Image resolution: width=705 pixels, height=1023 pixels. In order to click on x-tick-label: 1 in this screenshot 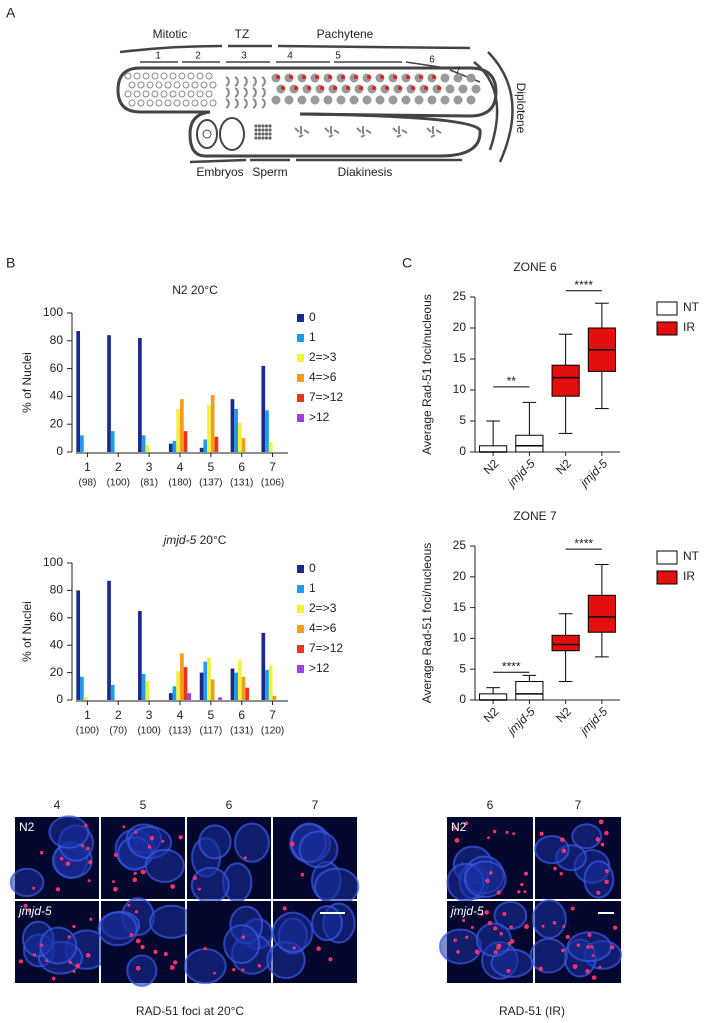, I will do `click(87, 715)`.